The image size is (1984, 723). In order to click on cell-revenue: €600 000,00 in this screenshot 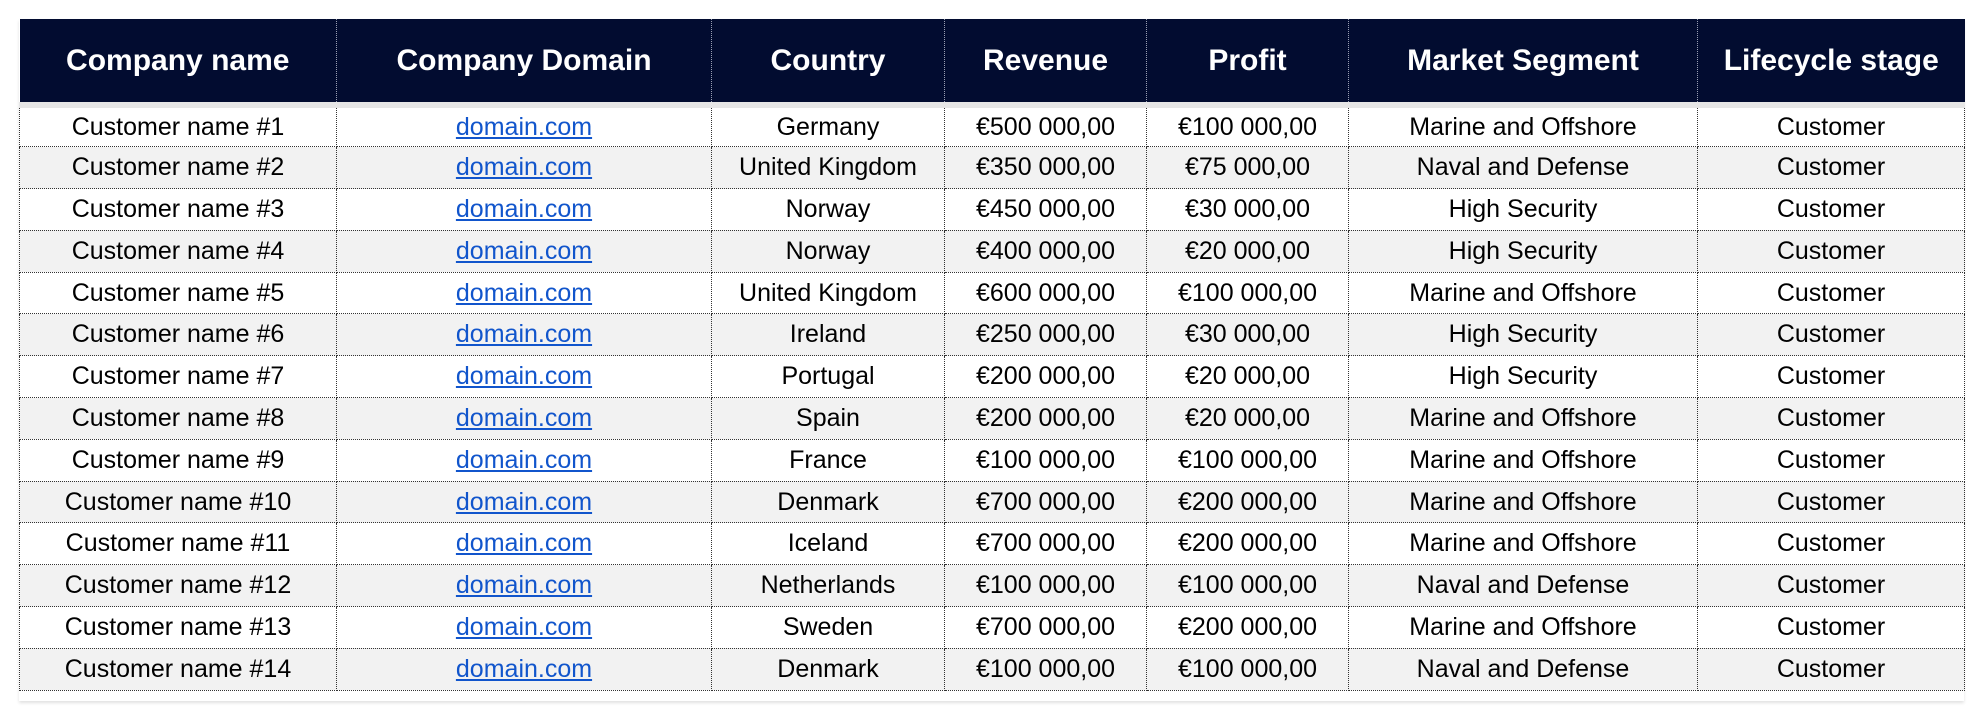, I will do `click(1045, 293)`.